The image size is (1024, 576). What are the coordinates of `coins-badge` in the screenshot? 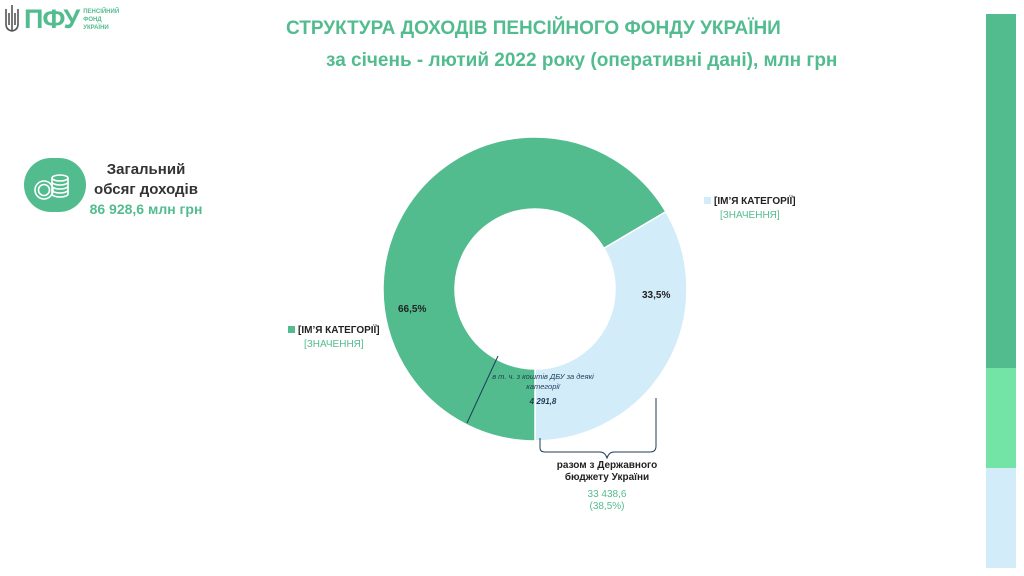 It's located at (55, 185).